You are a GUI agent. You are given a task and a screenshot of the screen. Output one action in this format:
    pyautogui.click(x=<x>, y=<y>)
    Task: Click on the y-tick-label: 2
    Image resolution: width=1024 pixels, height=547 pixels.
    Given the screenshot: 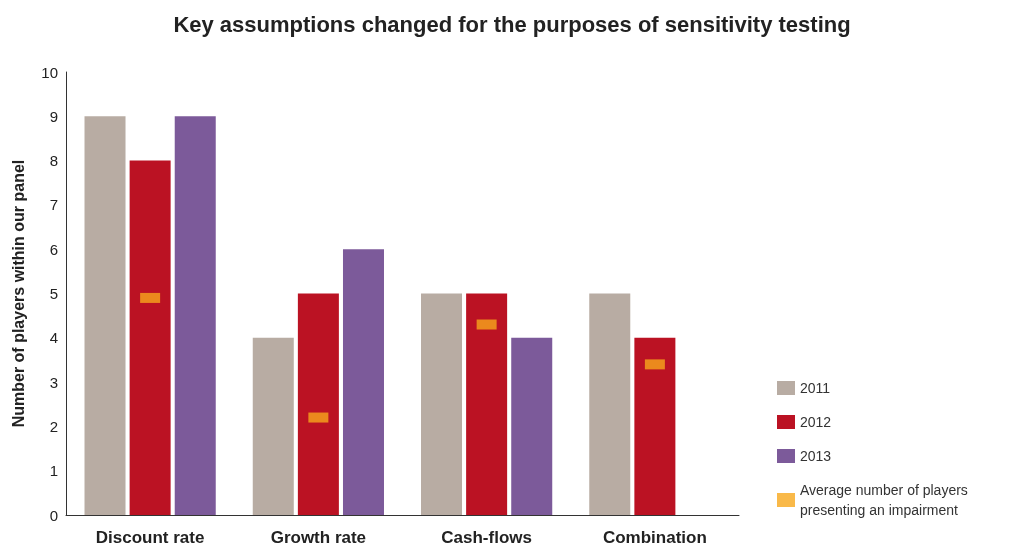 What is the action you would take?
    pyautogui.click(x=53, y=426)
    